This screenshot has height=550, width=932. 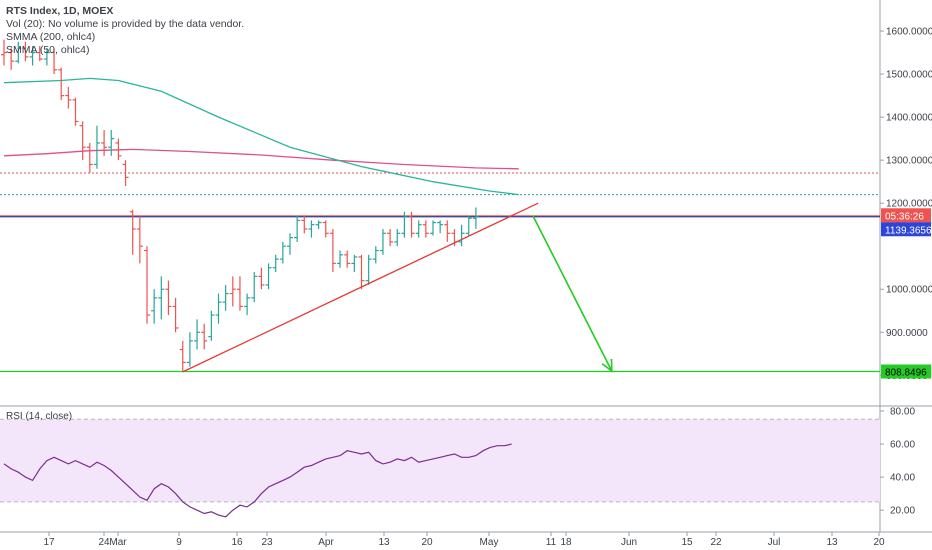 What do you see at coordinates (909, 32) in the screenshot?
I see `price-tick-label: 1600.0000` at bounding box center [909, 32].